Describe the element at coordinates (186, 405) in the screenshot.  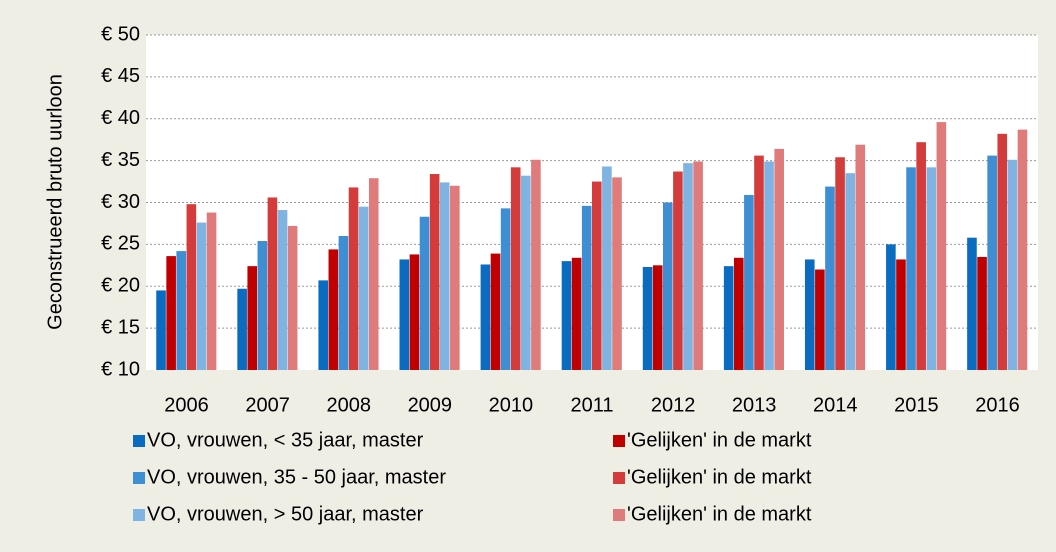
I see `x-tick-label: 2006` at that location.